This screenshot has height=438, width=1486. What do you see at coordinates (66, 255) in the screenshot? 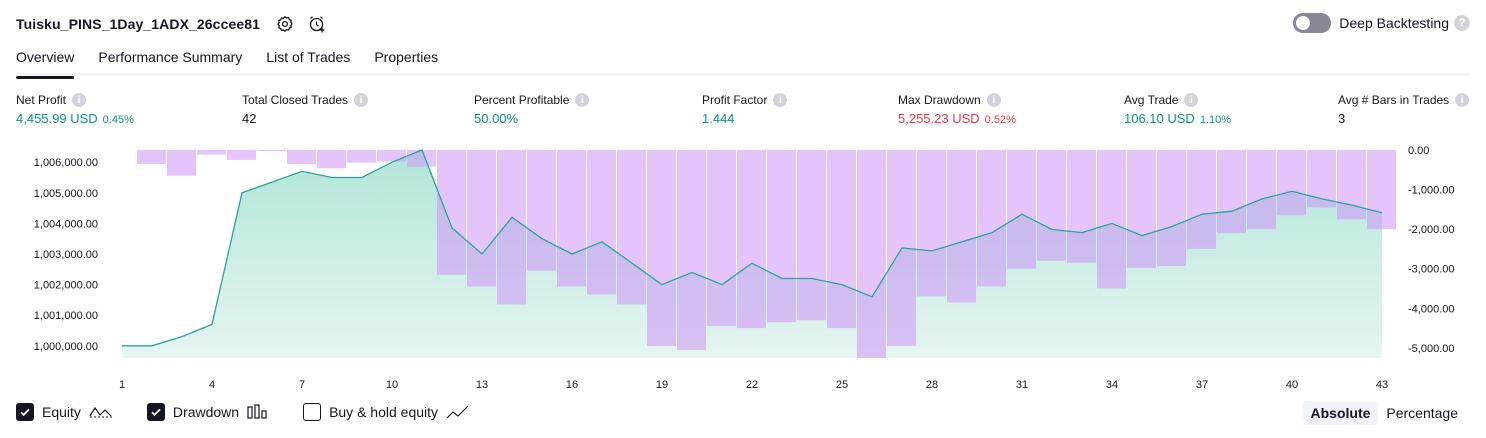
I see `left-axis-tick-label: 1,003,000.00` at bounding box center [66, 255].